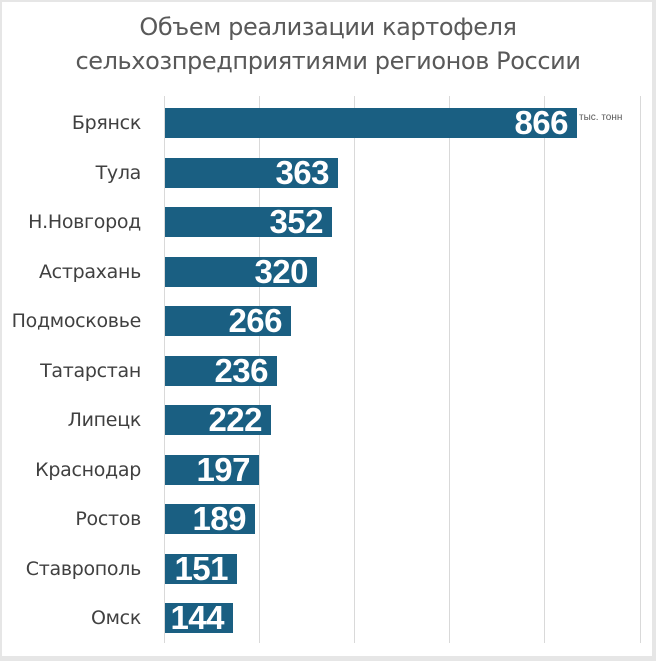 The width and height of the screenshot is (656, 661). What do you see at coordinates (255, 320) in the screenshot?
I see `value-label: 266` at bounding box center [255, 320].